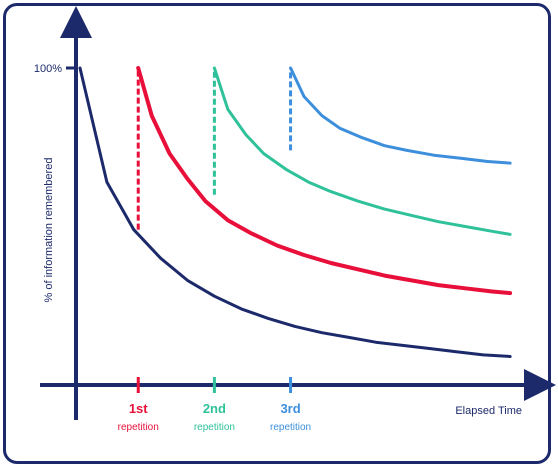 This screenshot has width=558, height=471. What do you see at coordinates (138, 408) in the screenshot?
I see `event-label-0: 1st` at bounding box center [138, 408].